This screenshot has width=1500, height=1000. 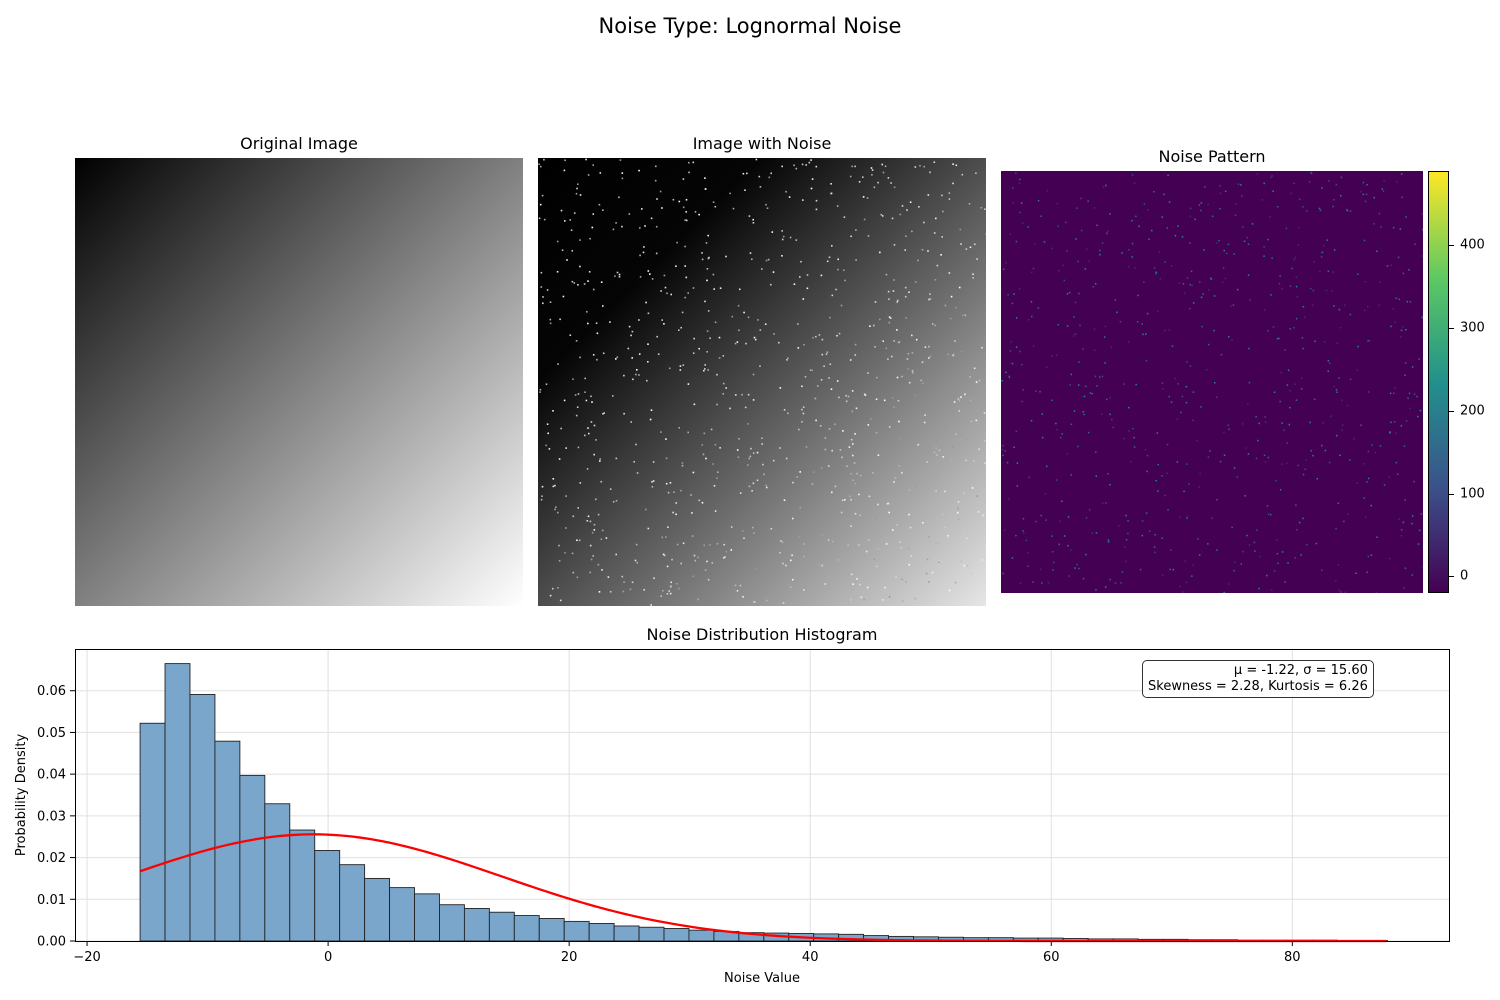 I want to click on y-tick-label: 0.04, so click(x=51, y=775).